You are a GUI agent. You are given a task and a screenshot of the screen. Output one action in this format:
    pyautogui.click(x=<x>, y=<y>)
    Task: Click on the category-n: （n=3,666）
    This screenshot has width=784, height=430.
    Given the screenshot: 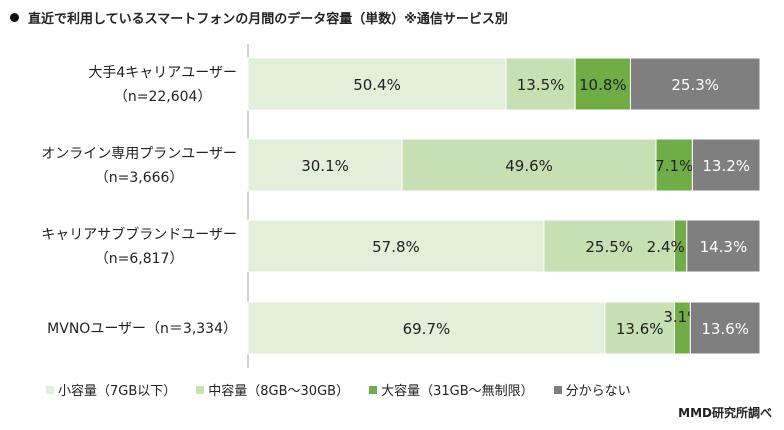 What is the action you would take?
    pyautogui.click(x=139, y=178)
    